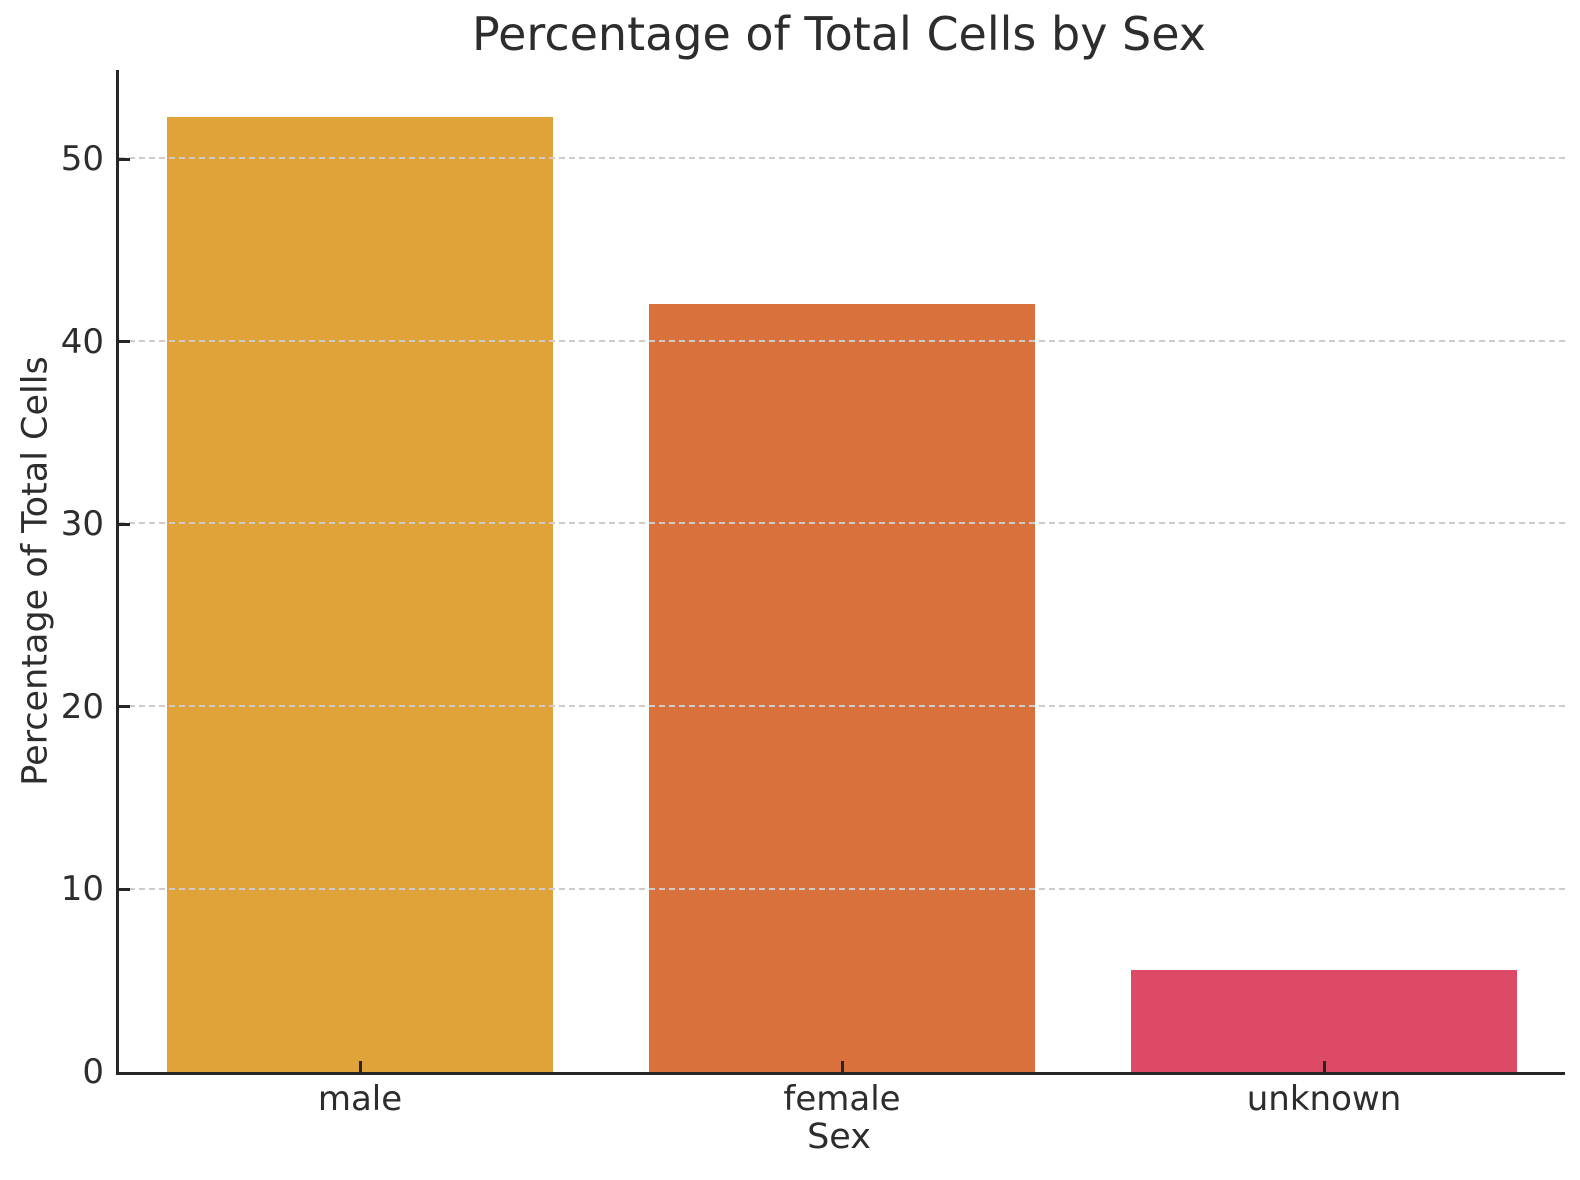 Image resolution: width=1580 pixels, height=1180 pixels. What do you see at coordinates (82, 159) in the screenshot?
I see `y-tick-label-50: 50` at bounding box center [82, 159].